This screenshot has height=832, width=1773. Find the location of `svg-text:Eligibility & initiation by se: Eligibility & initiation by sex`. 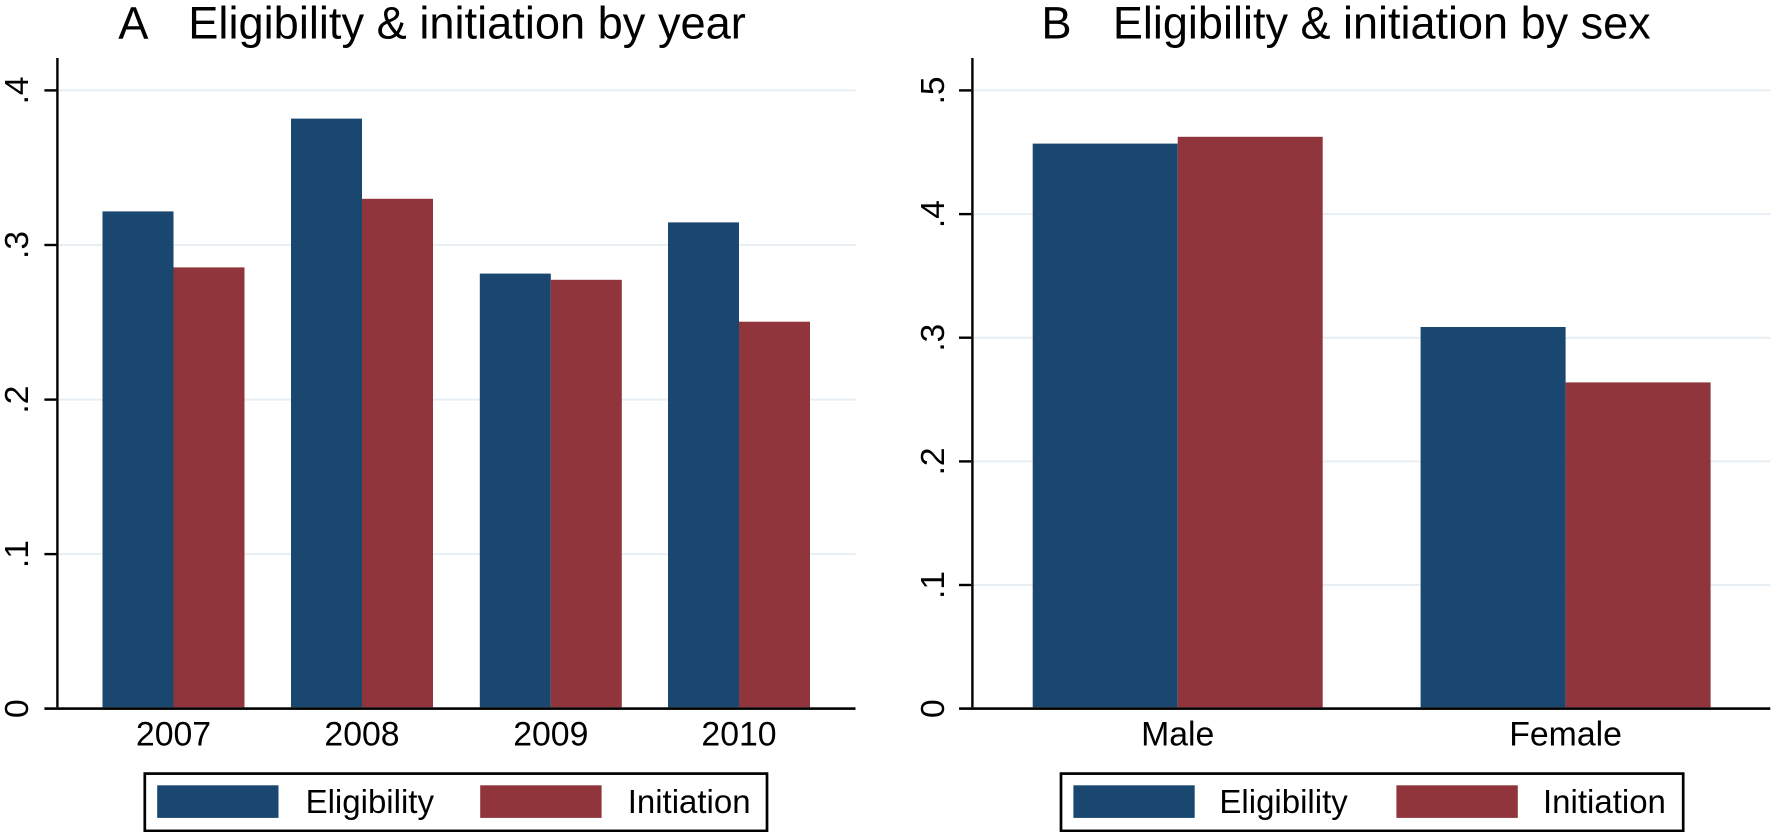

svg-text:Eligibility & initiation by se: Eligibility & initiation by sex is located at coordinates (1382, 24).